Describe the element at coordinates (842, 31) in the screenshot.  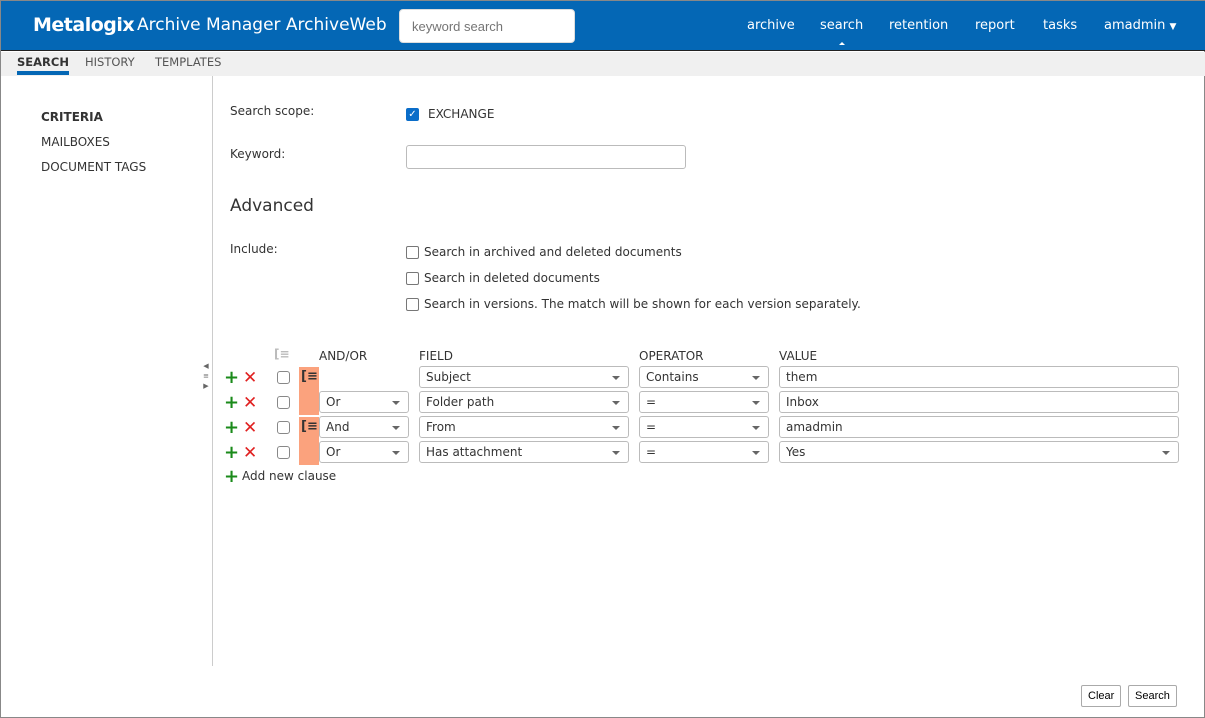
I see `nav-search: search` at that location.